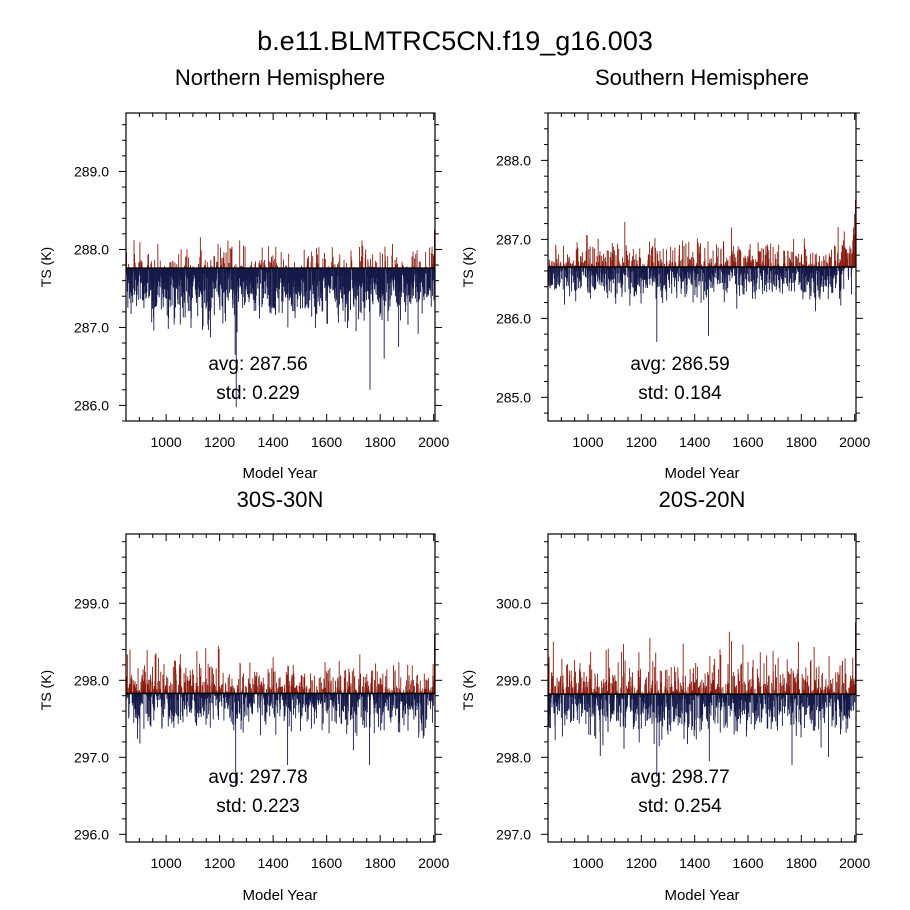 The width and height of the screenshot is (910, 910). I want to click on panel-title: Northern Hemisphere, so click(280, 77).